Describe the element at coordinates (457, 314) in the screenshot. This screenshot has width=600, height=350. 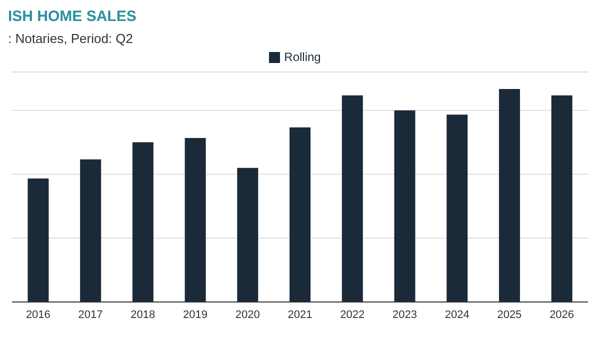
I see `x-tick-label: 2024` at that location.